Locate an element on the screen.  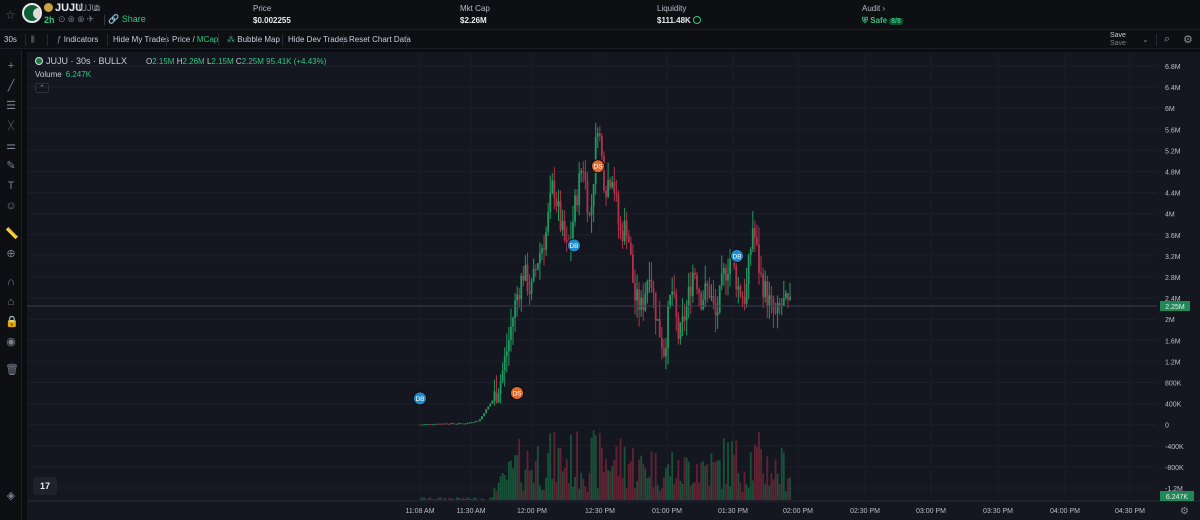
fib-icon: ⚌ is located at coordinates (11, 146).